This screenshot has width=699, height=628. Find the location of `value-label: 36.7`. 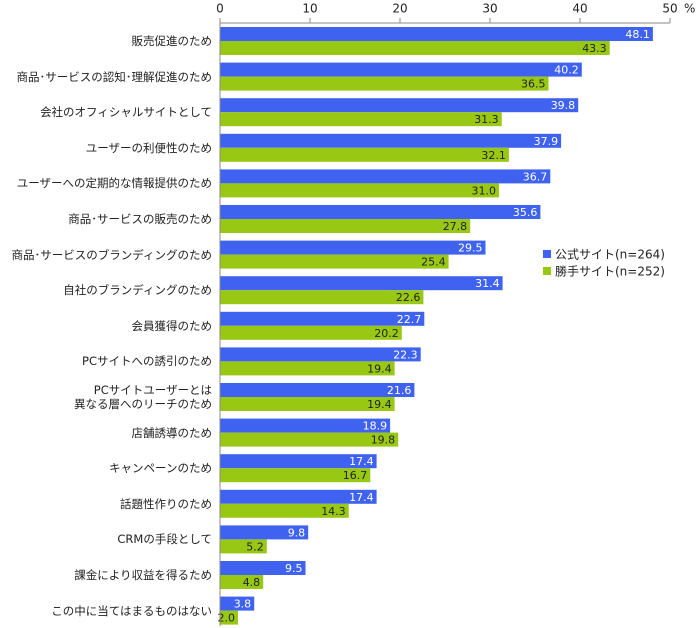

value-label: 36.7 is located at coordinates (535, 176).